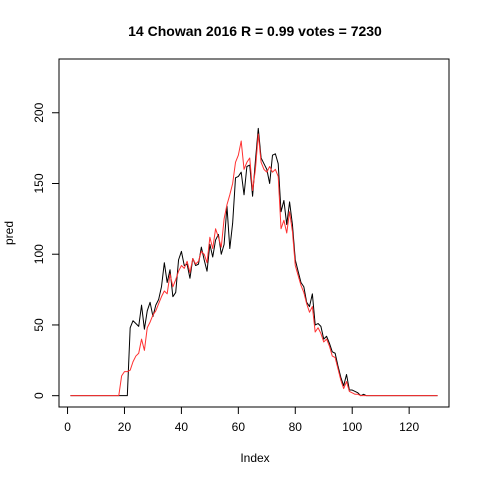  I want to click on x-tick-label: 60, so click(239, 427).